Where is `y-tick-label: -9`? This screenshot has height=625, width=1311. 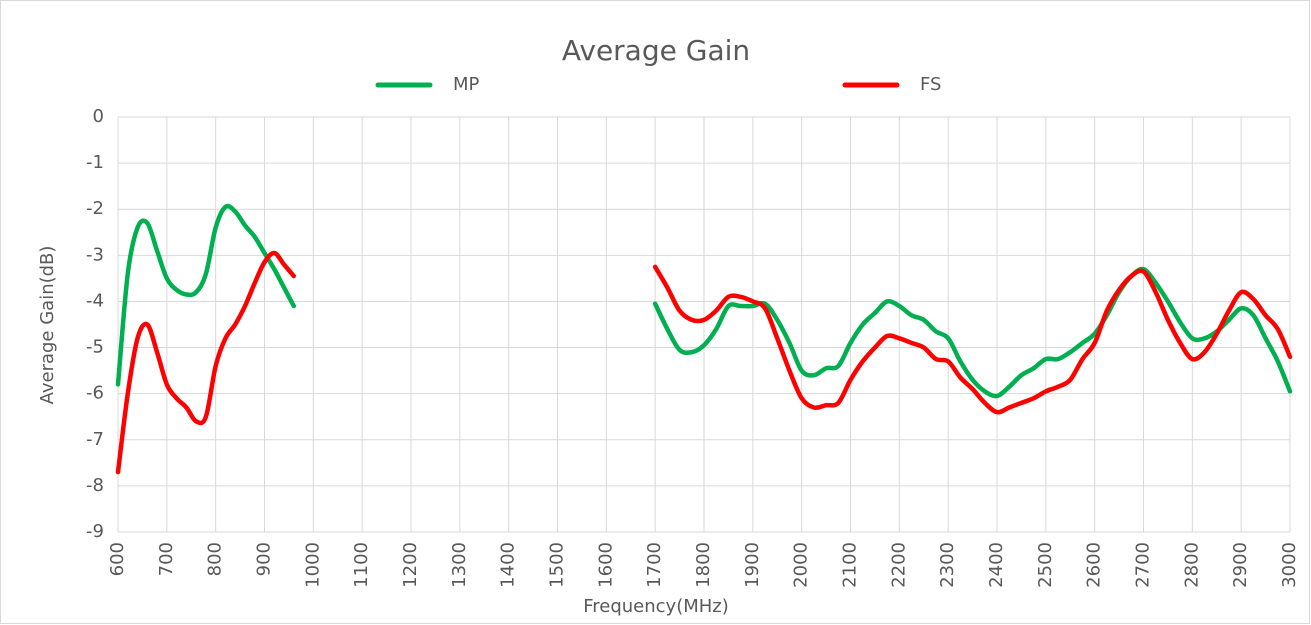 y-tick-label: -9 is located at coordinates (95, 531).